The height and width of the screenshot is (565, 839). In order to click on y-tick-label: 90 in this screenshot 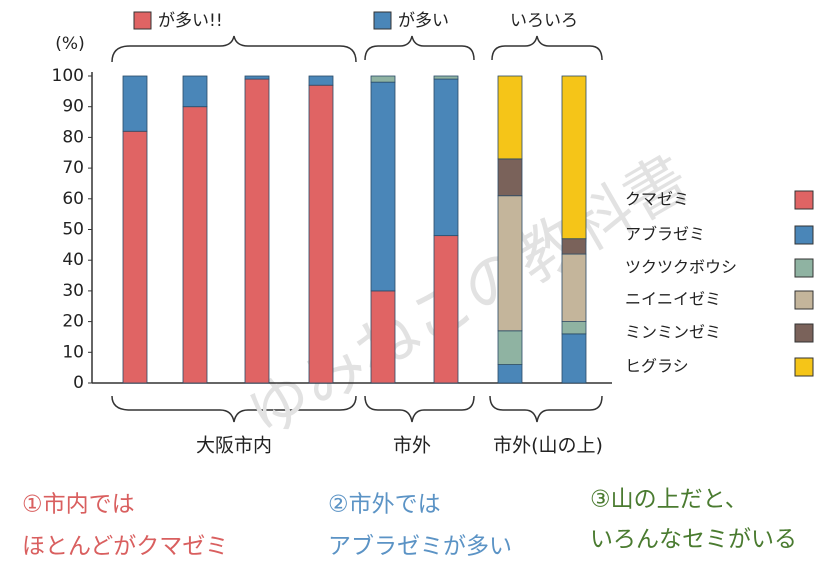, I will do `click(73, 107)`.